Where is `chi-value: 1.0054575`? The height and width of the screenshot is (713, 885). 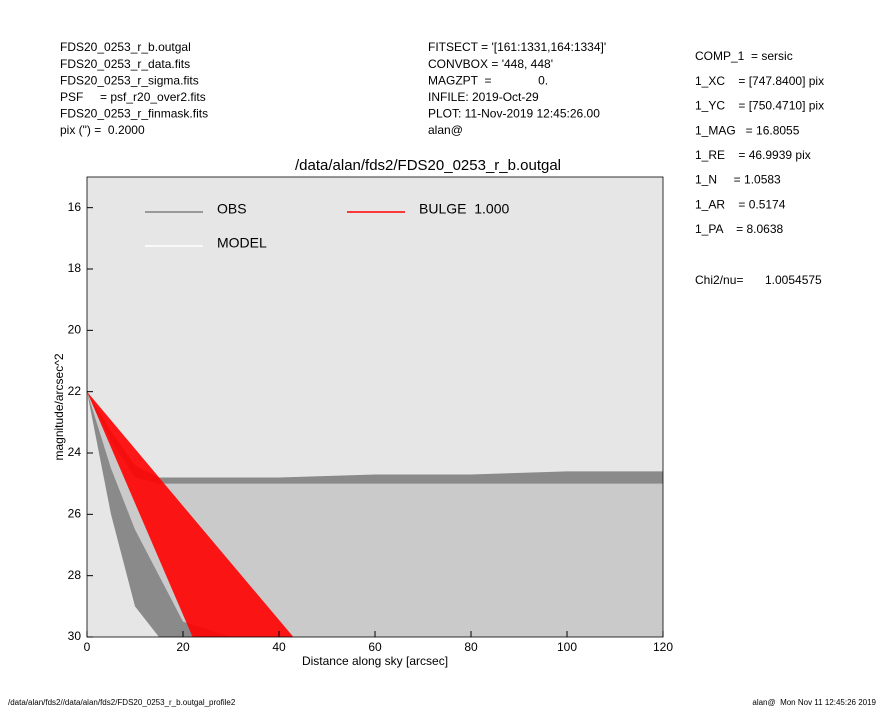
chi-value: 1.0054575 is located at coordinates (793, 280).